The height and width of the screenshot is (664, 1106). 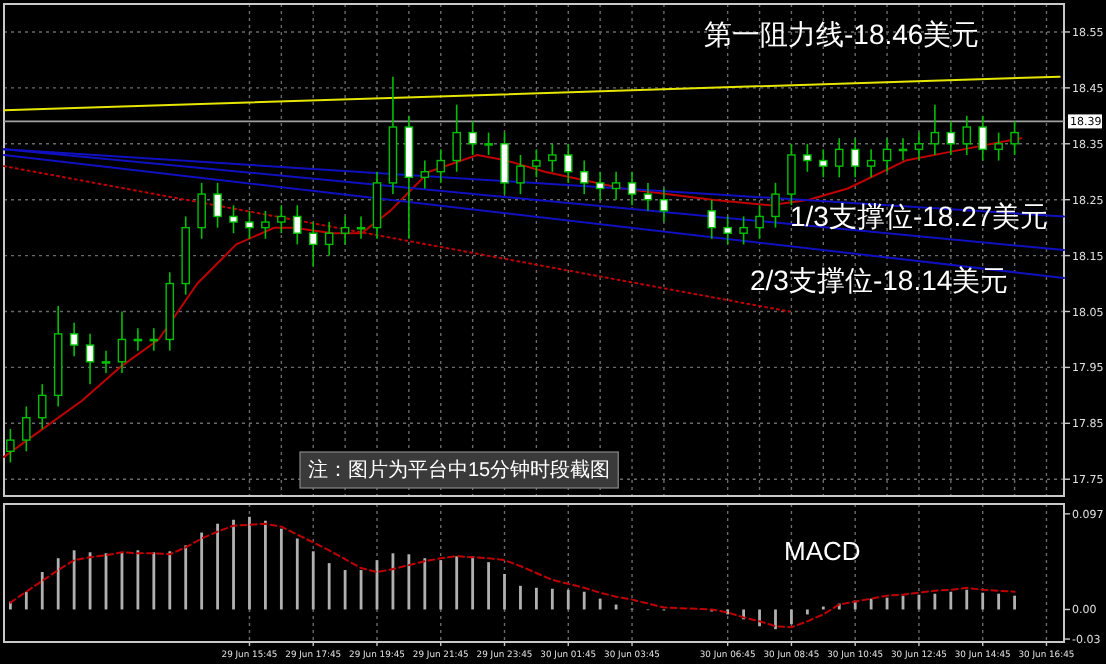 I want to click on annotation: 注：图片为平台中15分钟时段截图, so click(x=459, y=470).